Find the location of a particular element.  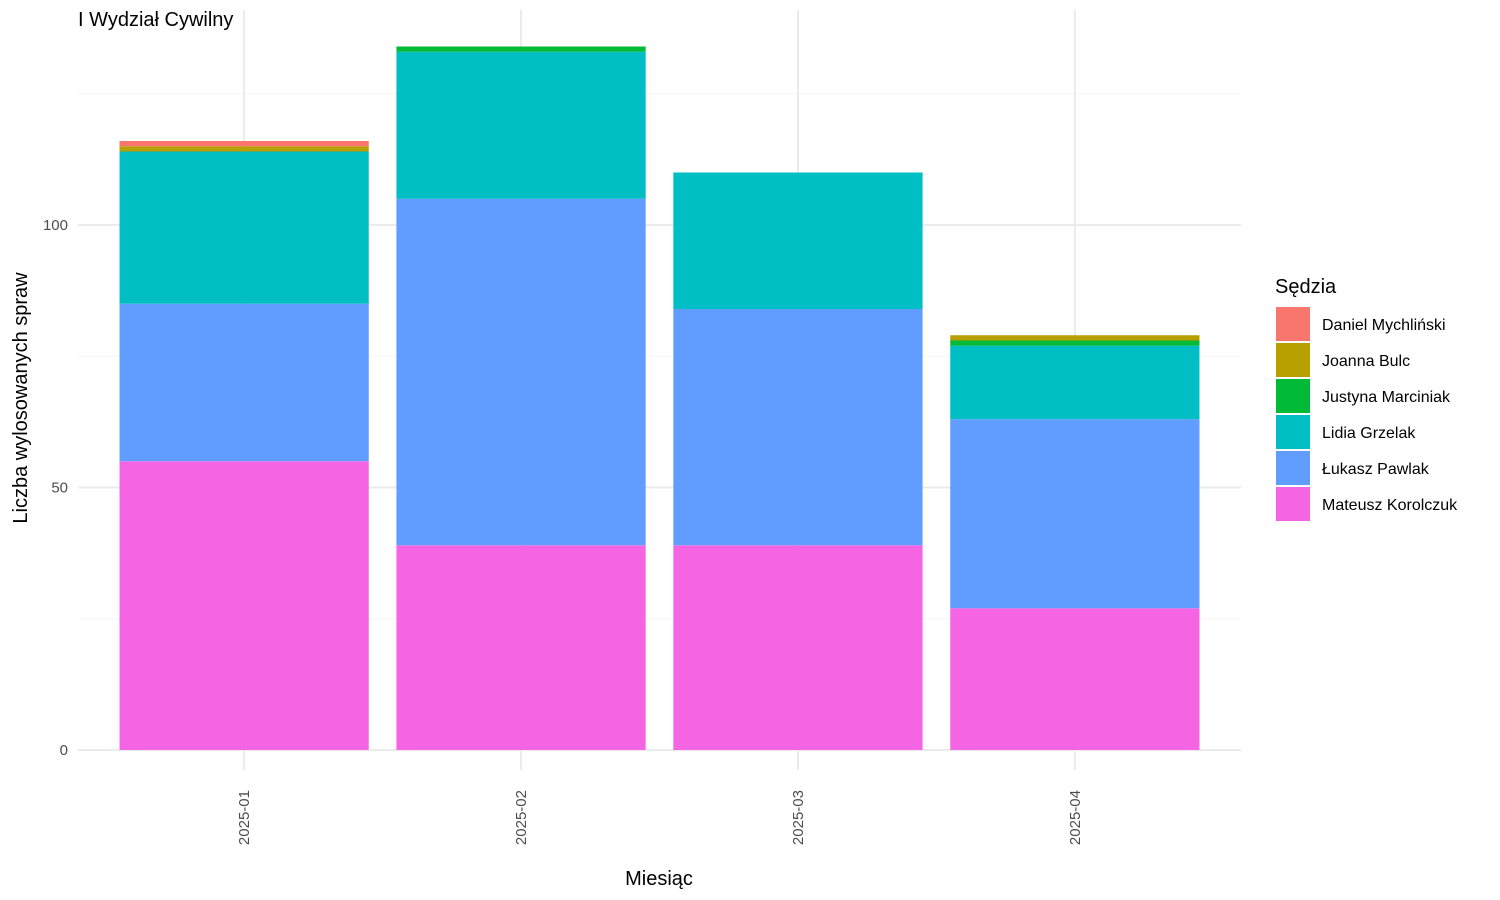

legend-label: Mateusz Korolczuk is located at coordinates (1390, 505).